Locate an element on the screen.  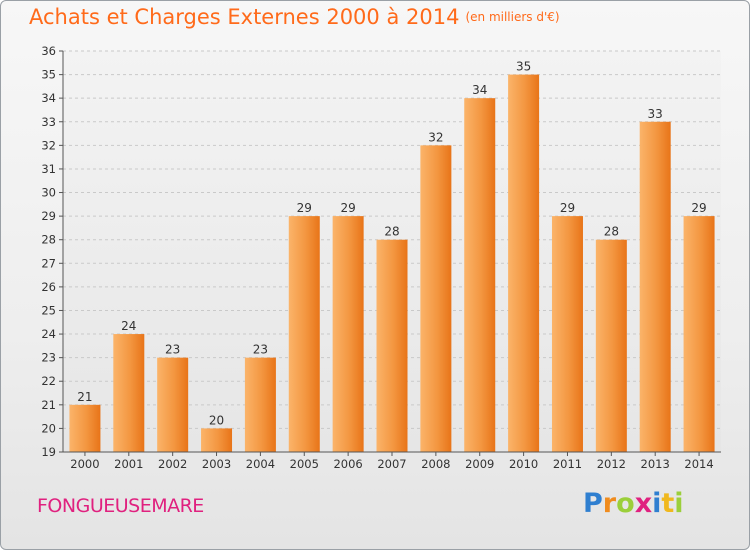
x-tick-label: 2010 is located at coordinates (523, 464).